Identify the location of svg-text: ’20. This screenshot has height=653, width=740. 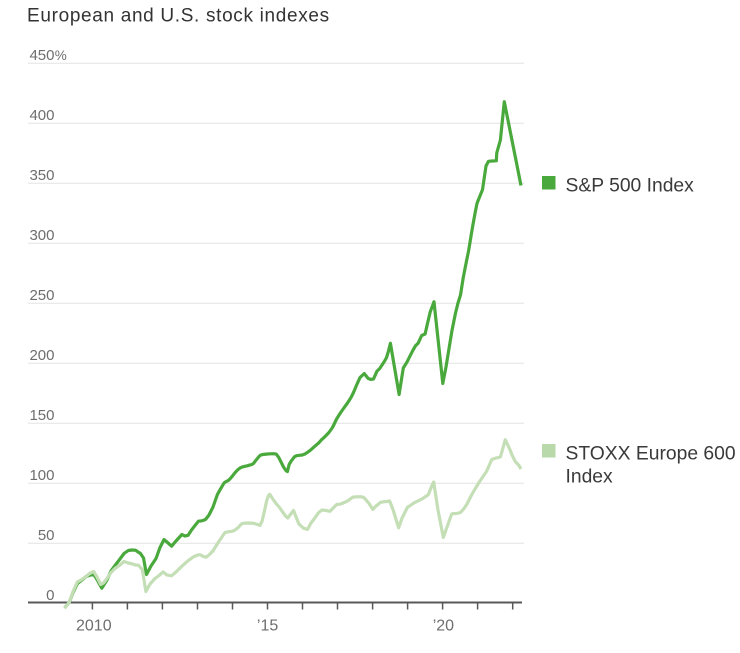
(443, 625).